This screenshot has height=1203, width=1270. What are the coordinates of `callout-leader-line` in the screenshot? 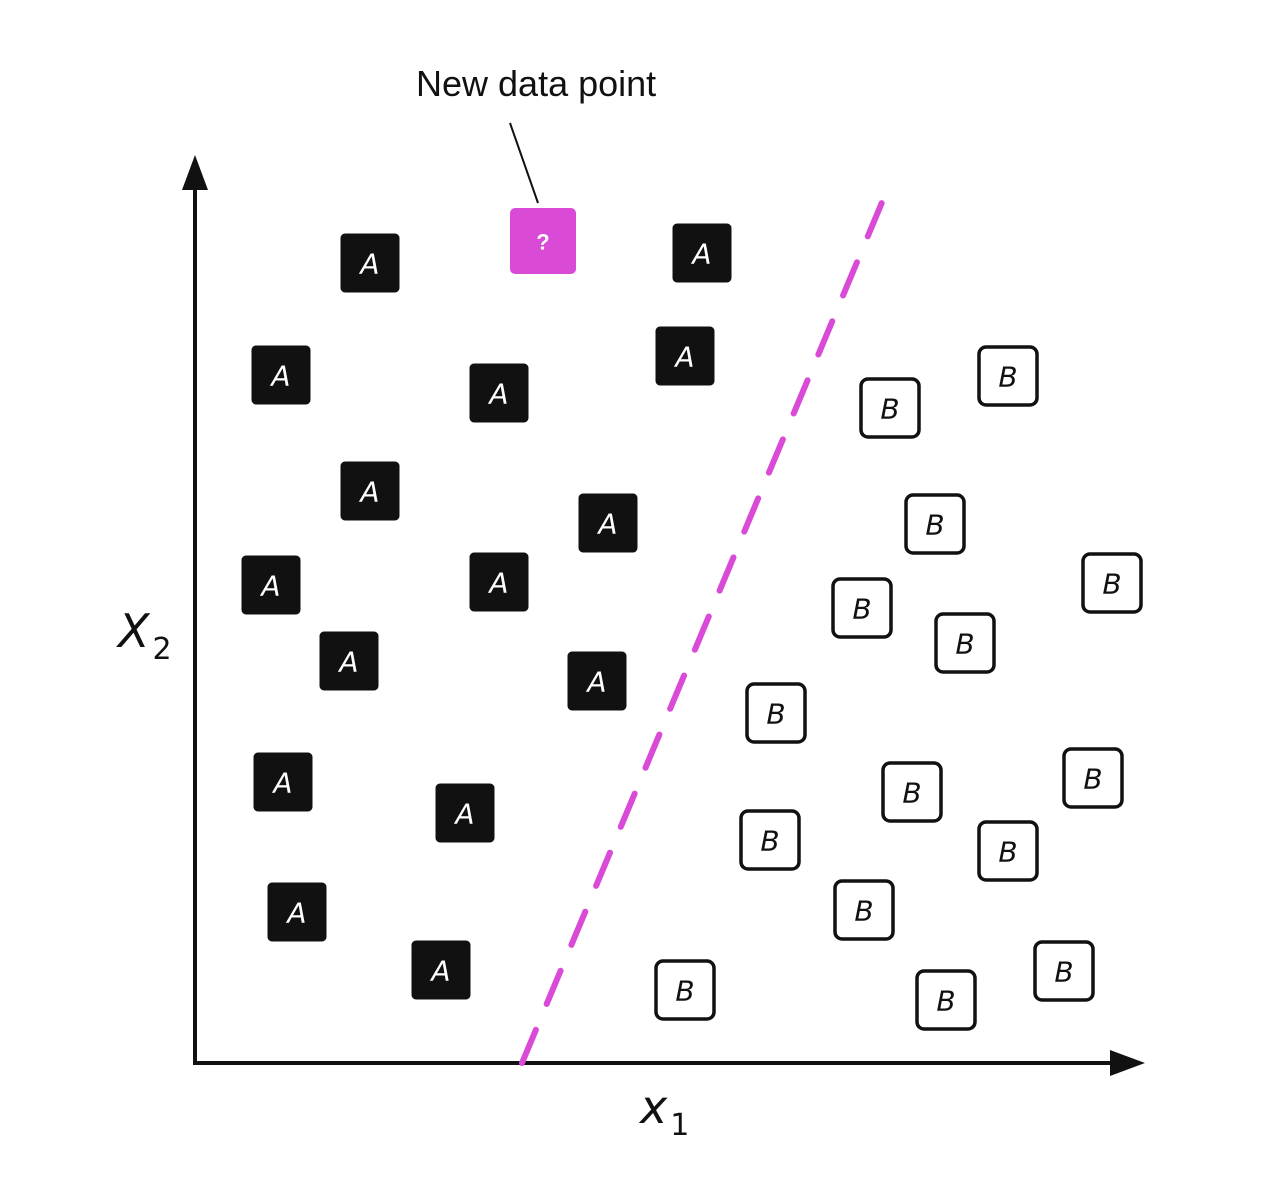 It's located at (524, 163).